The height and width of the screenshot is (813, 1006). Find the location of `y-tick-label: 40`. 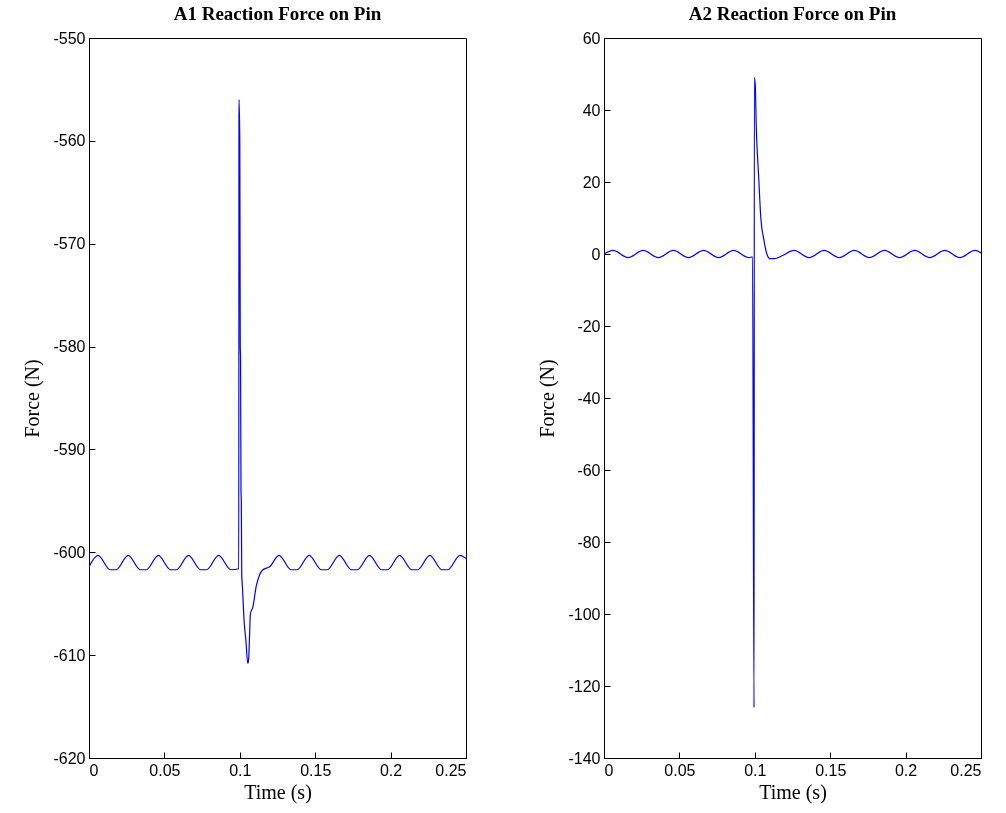

y-tick-label: 40 is located at coordinates (591, 110).